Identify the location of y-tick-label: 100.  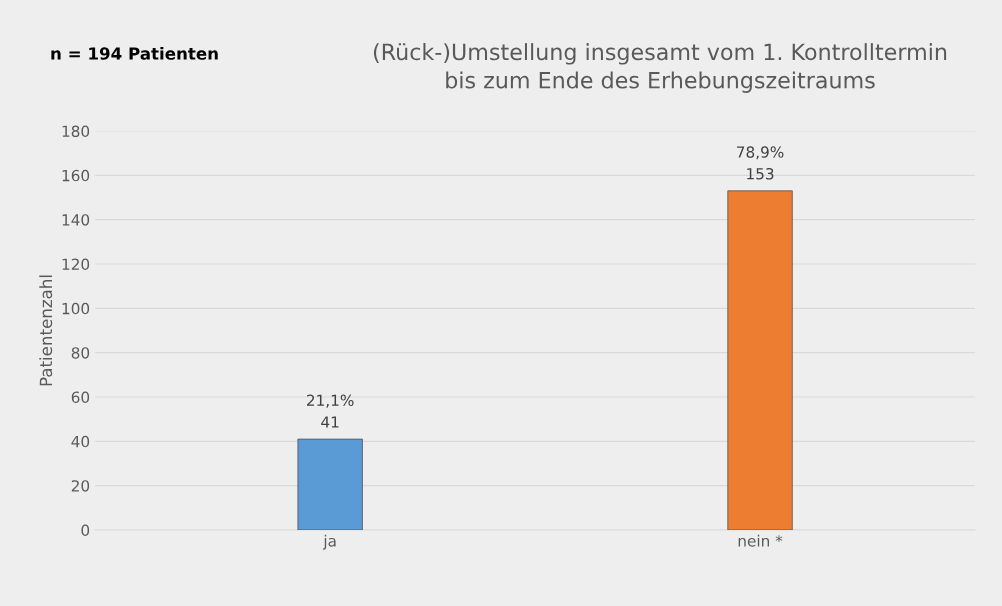
(76, 308).